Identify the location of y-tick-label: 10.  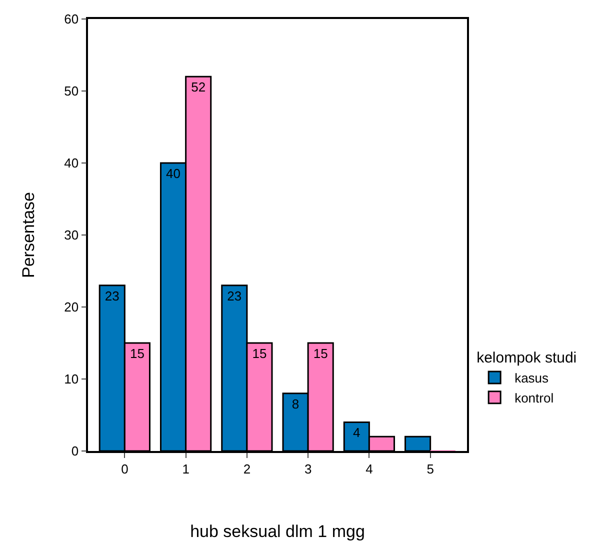
(71, 379).